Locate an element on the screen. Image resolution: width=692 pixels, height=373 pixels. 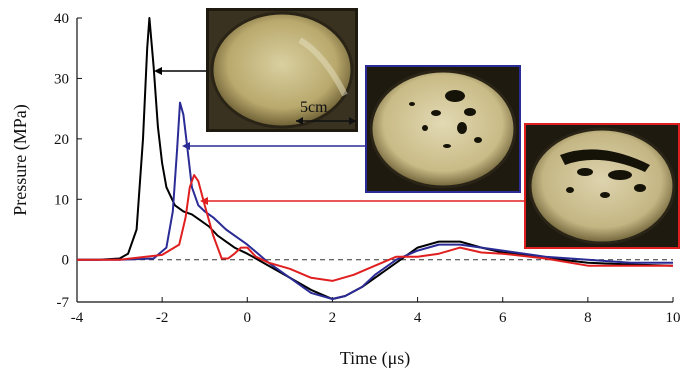
y-tick-label: 0 is located at coordinates (66, 261).